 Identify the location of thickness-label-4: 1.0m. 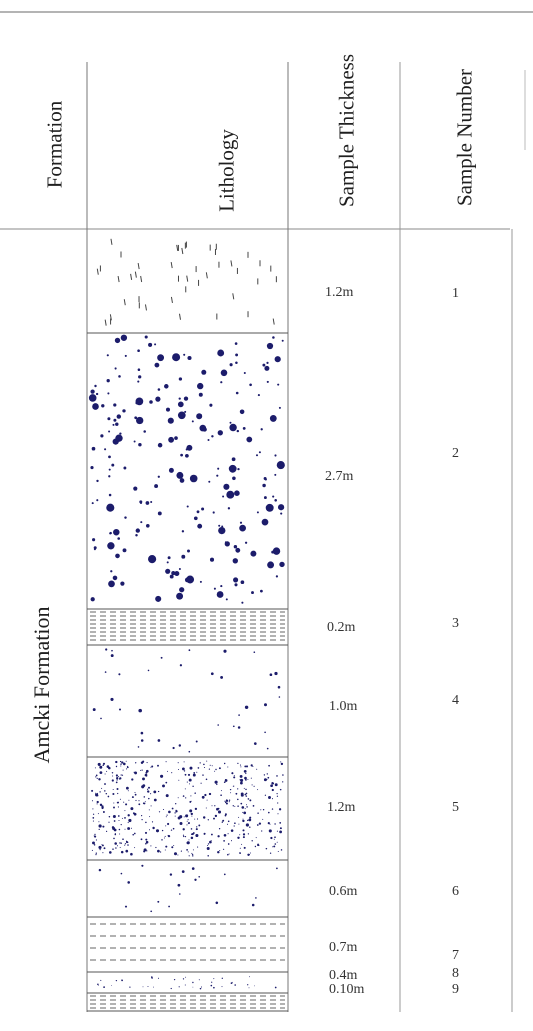
(343, 706).